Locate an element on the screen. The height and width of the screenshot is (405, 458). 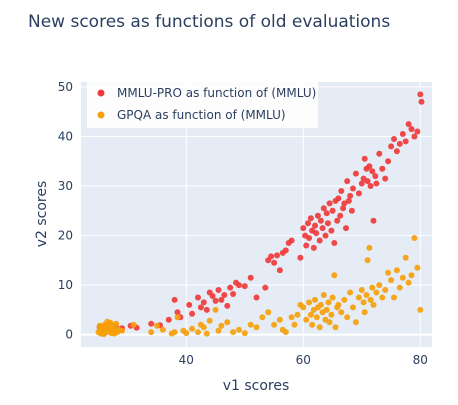
y-tick-label: 40 is located at coordinates (65, 136).